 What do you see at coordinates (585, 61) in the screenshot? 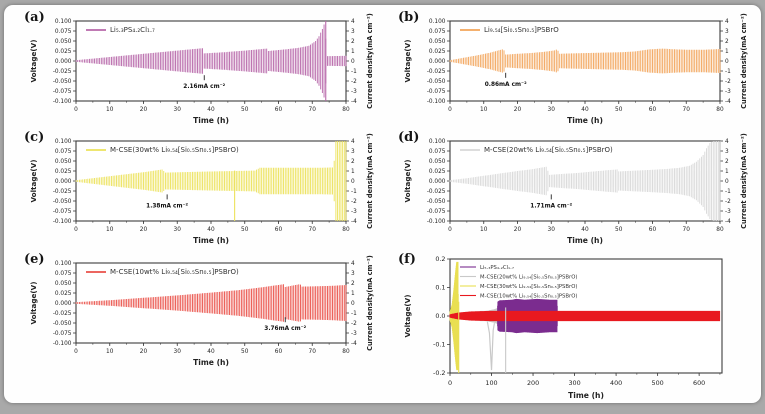
I see `series-Li₉.₅₄[Si₀.₅Sn₀.₅]PSBrO` at bounding box center [585, 61].